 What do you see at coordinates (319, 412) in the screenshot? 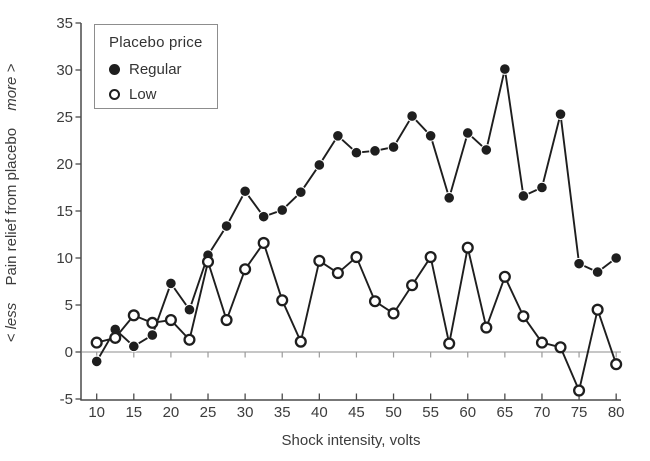
I see `x-tick-label: 40` at bounding box center [319, 412].